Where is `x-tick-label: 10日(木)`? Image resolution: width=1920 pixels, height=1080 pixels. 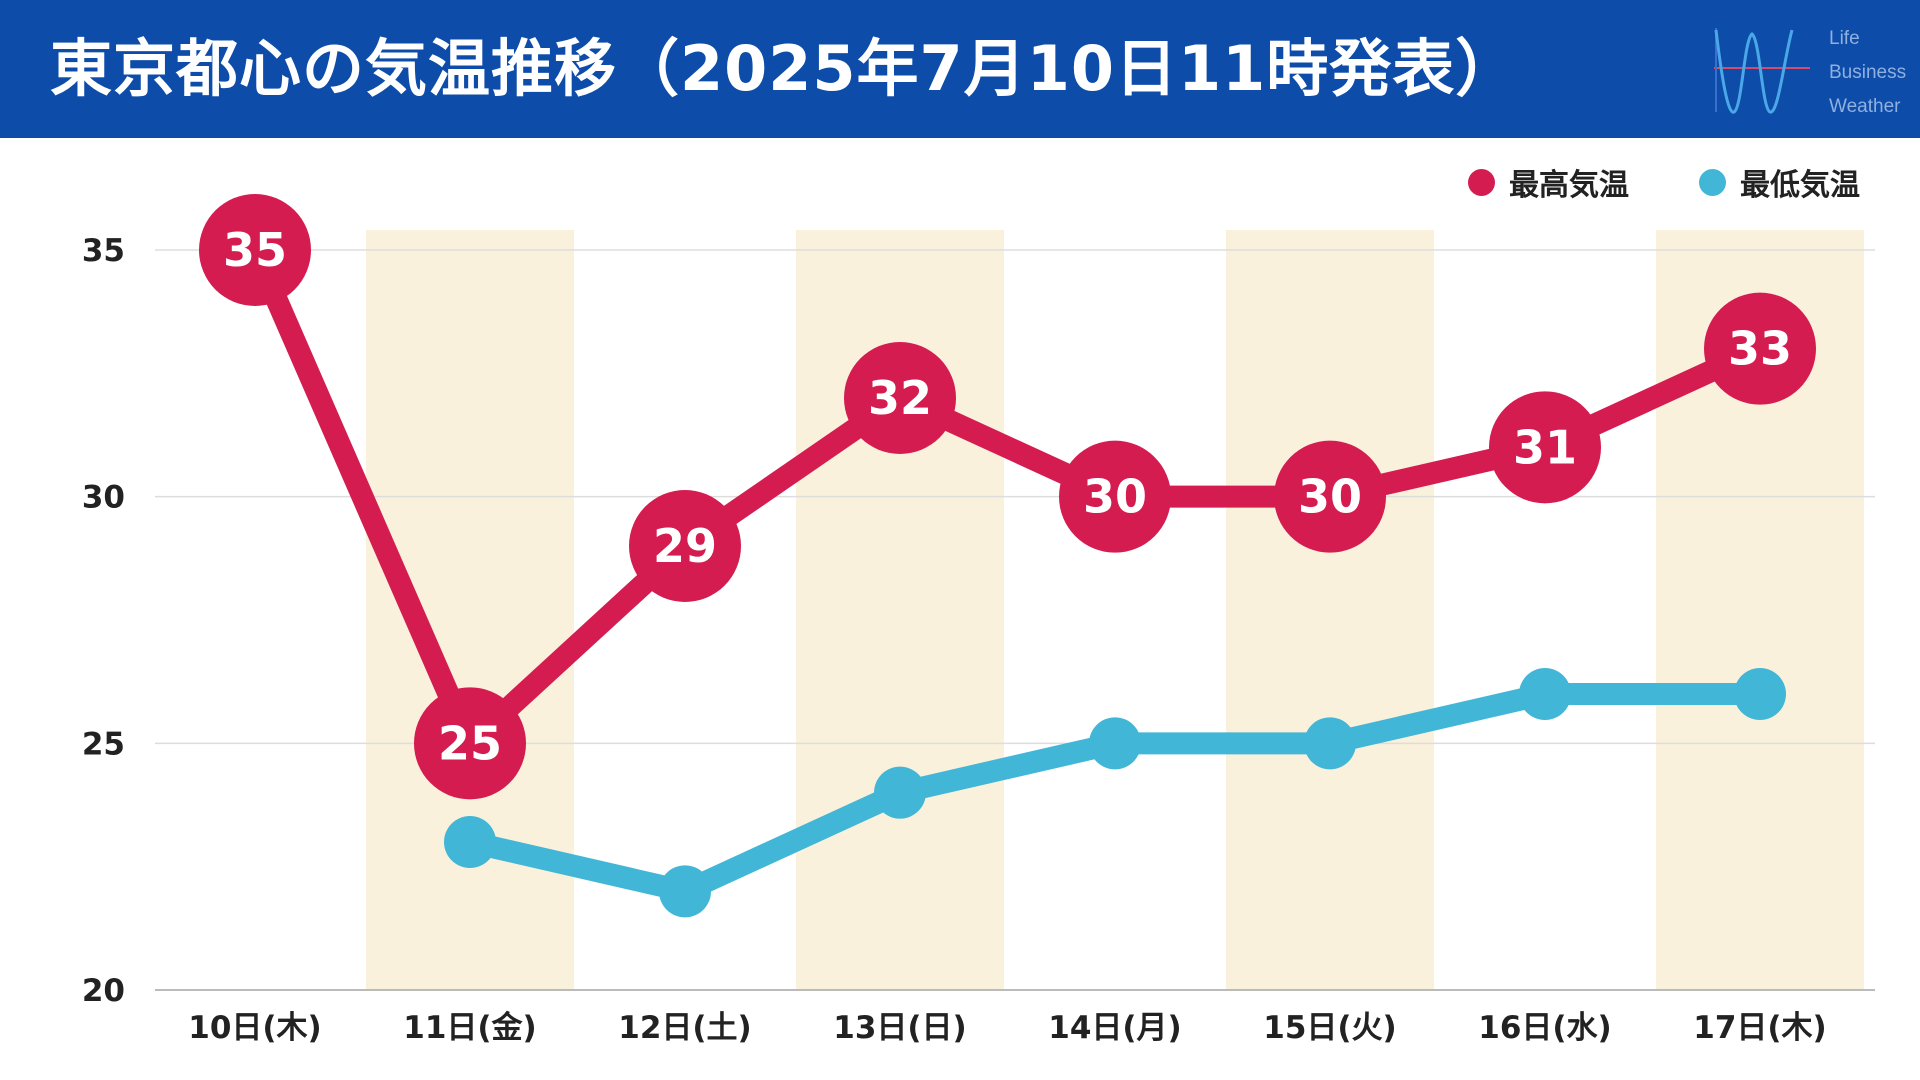
x-tick-label: 10日(木) is located at coordinates (254, 1028).